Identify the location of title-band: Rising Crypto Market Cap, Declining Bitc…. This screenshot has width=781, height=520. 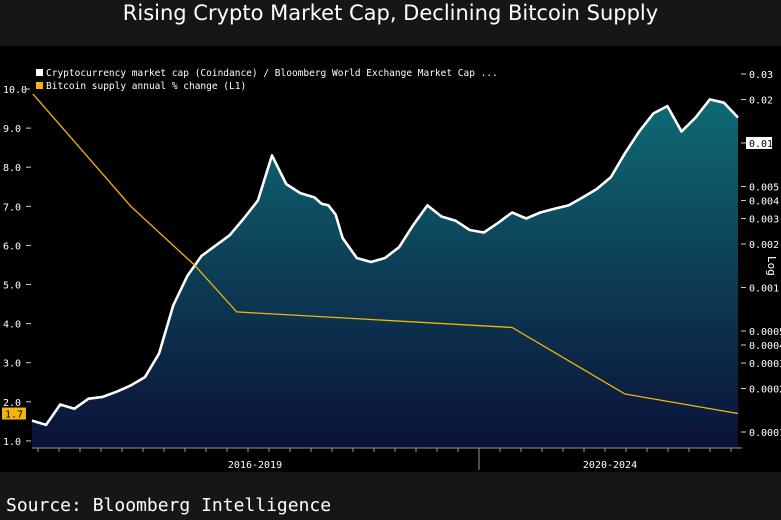
(390, 23).